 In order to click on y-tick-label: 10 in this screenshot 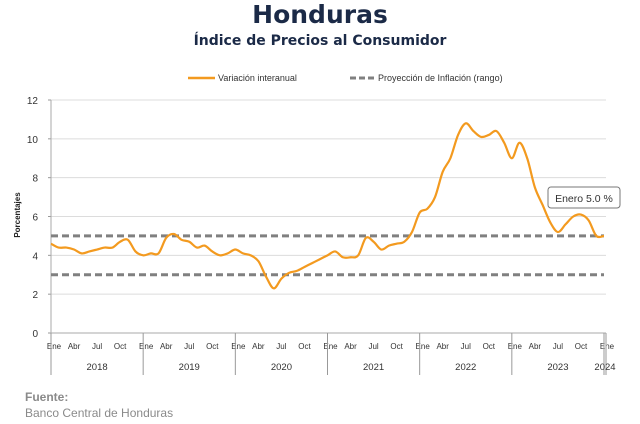, I will do `click(33, 140)`.